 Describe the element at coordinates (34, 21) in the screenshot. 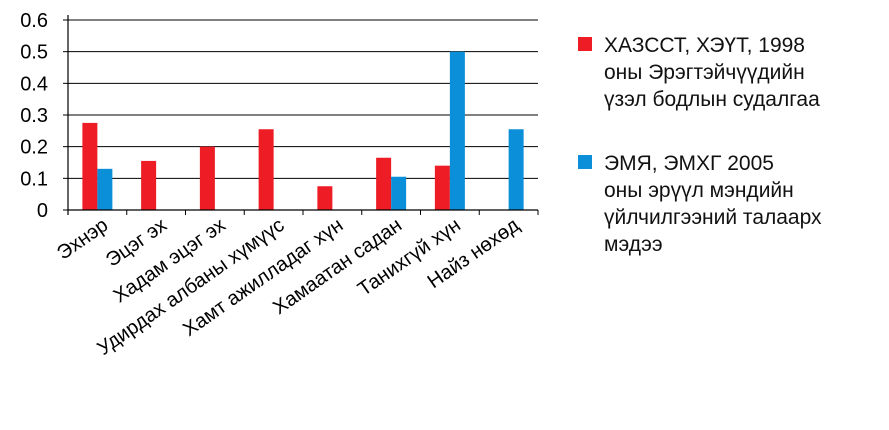

I see `y-tick-label: 0.6` at that location.